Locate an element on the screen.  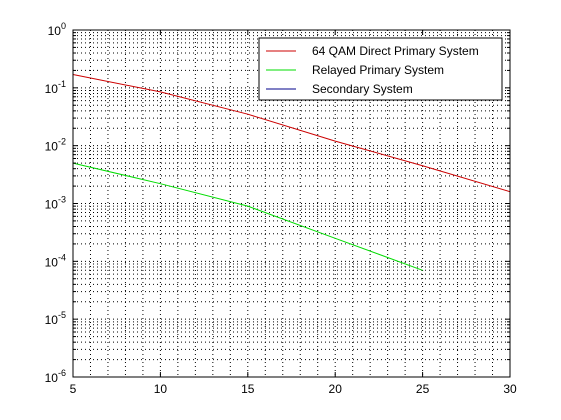
y-tick-exponent: -4 is located at coordinates (62, 257).